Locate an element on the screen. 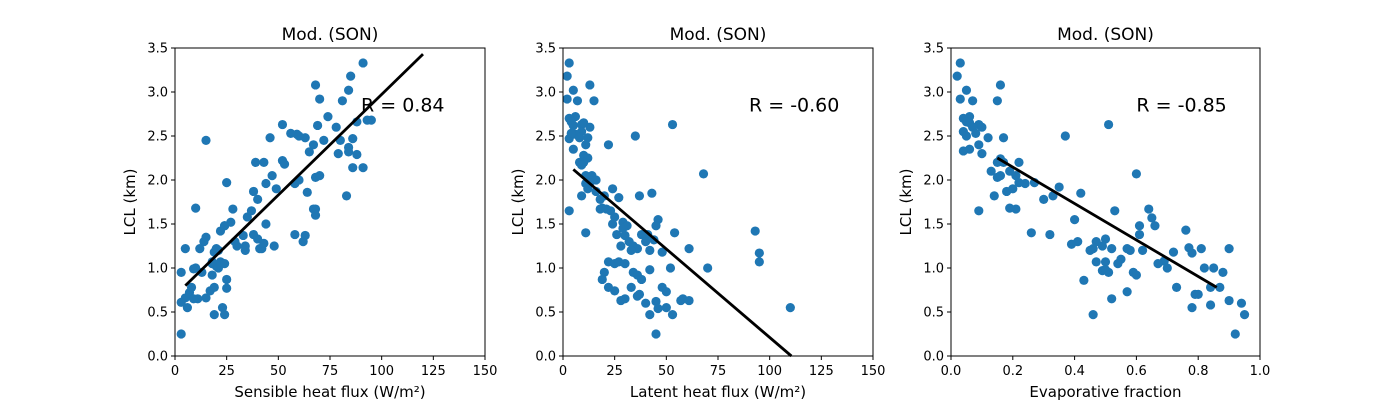  x-tick-label: 125 is located at coordinates (821, 371).